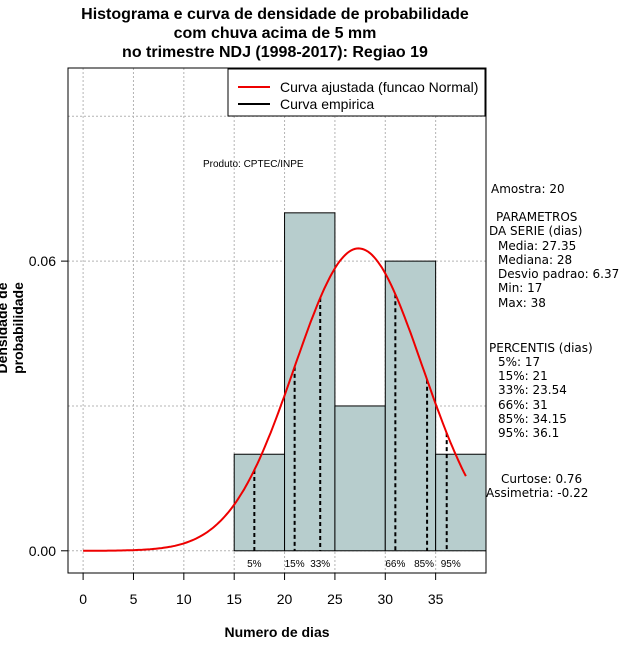 The width and height of the screenshot is (640, 660). I want to click on x-tick-label-2: 10, so click(184, 599).